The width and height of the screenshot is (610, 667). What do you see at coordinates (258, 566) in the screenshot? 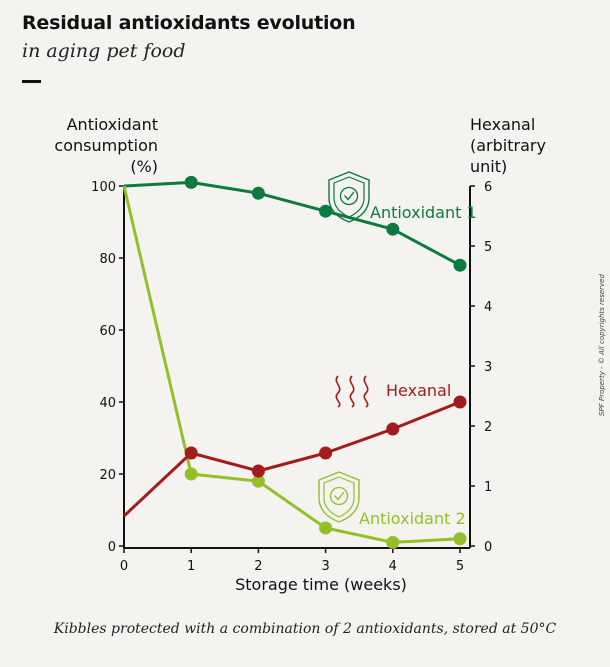
I see `x-tick-label: 2` at bounding box center [258, 566].